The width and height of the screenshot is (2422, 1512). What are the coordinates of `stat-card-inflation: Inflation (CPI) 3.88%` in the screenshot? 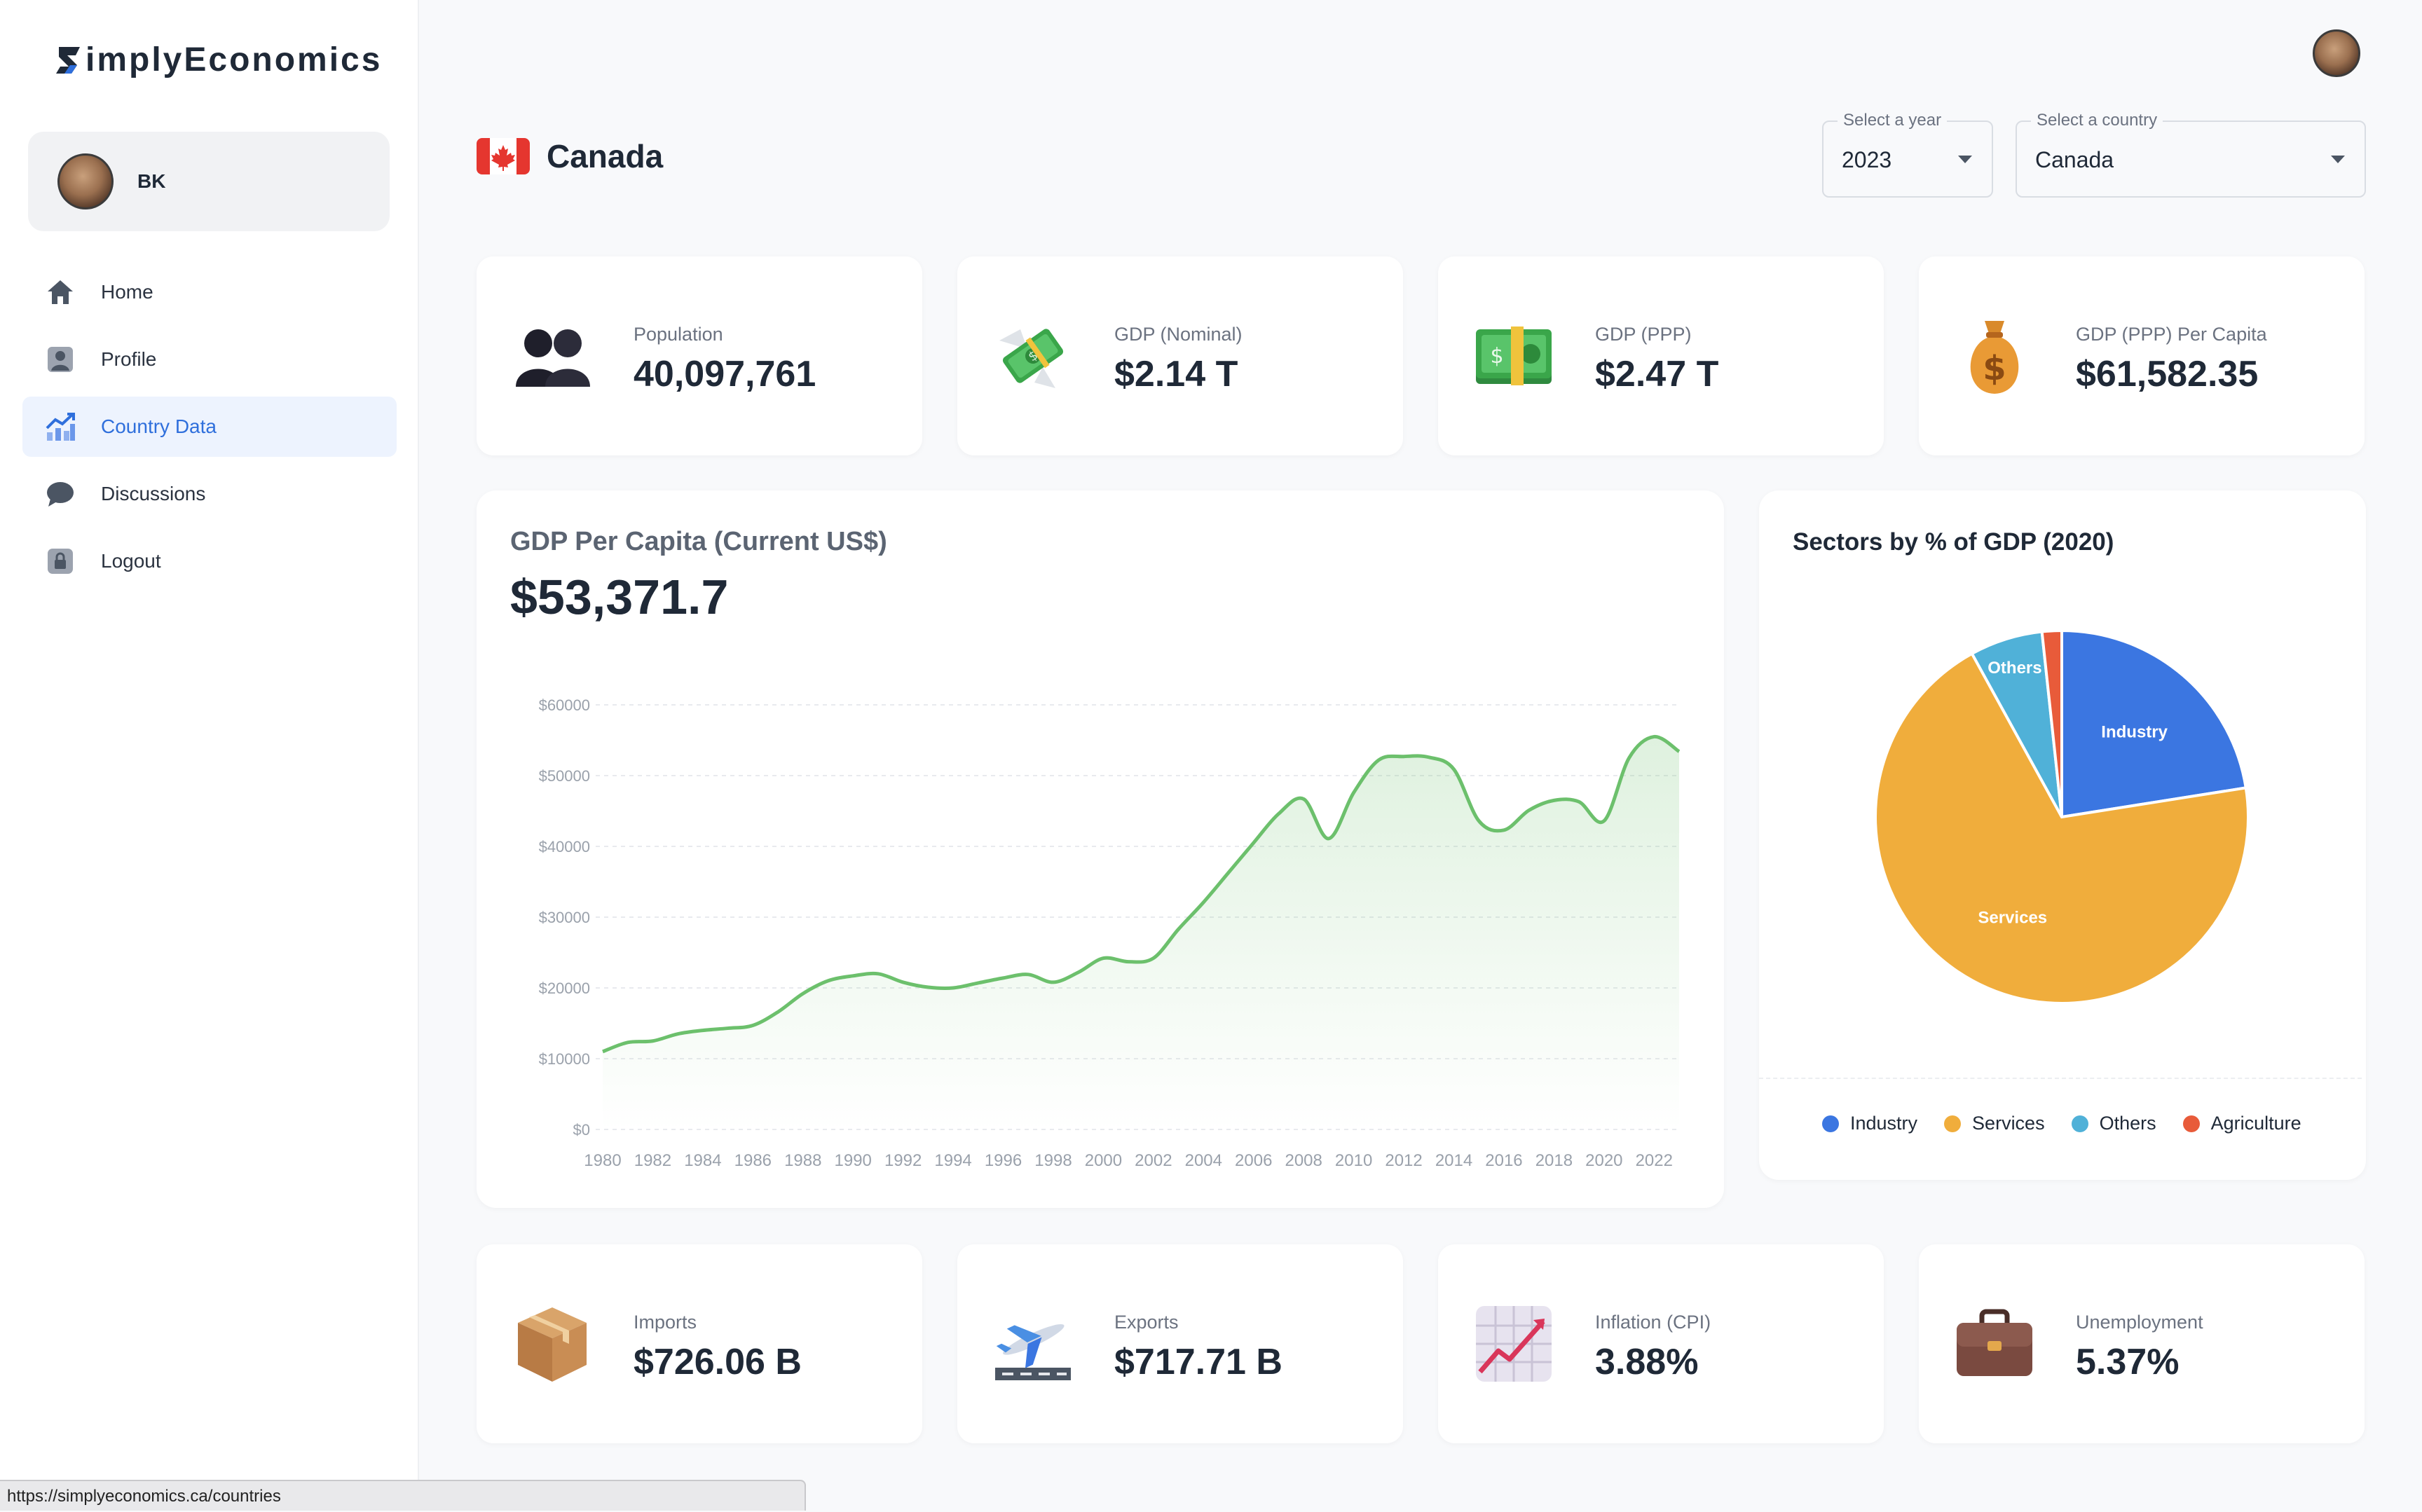 It's located at (1661, 1343).